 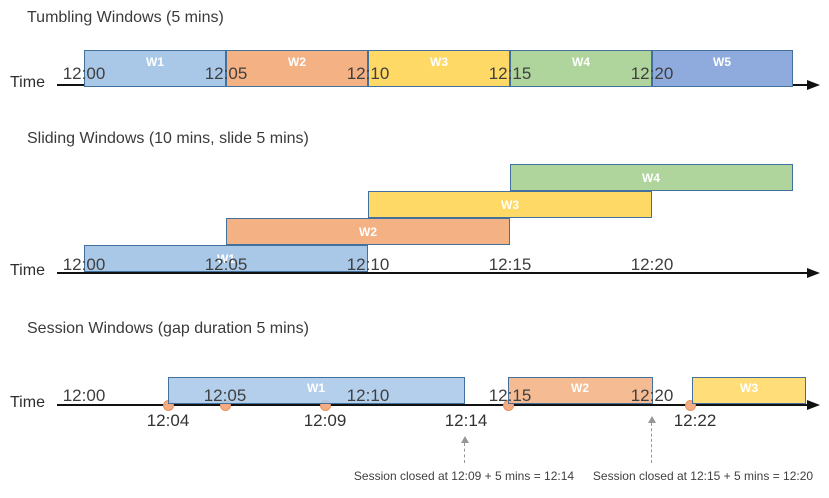 I want to click on window-label-tumbling-w1: W1, so click(x=155, y=62).